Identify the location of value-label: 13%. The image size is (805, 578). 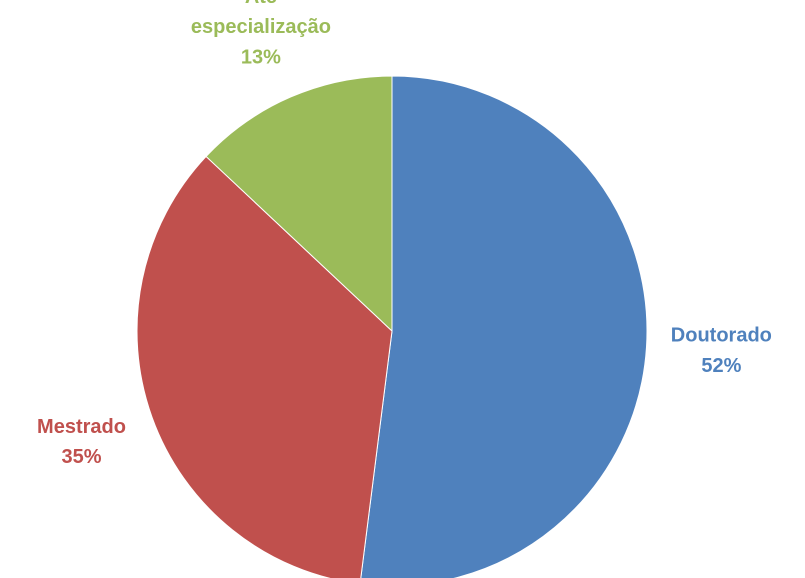
(261, 57).